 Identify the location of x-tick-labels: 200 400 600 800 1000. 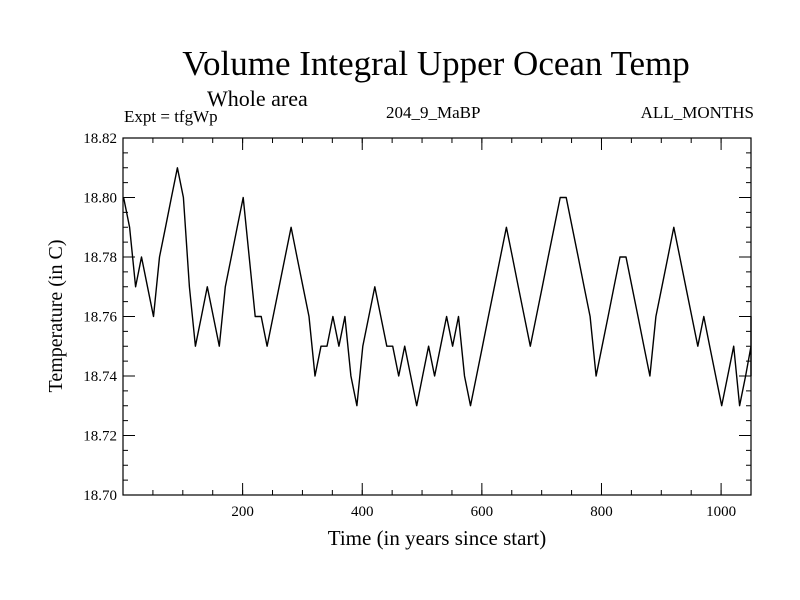
(483, 512).